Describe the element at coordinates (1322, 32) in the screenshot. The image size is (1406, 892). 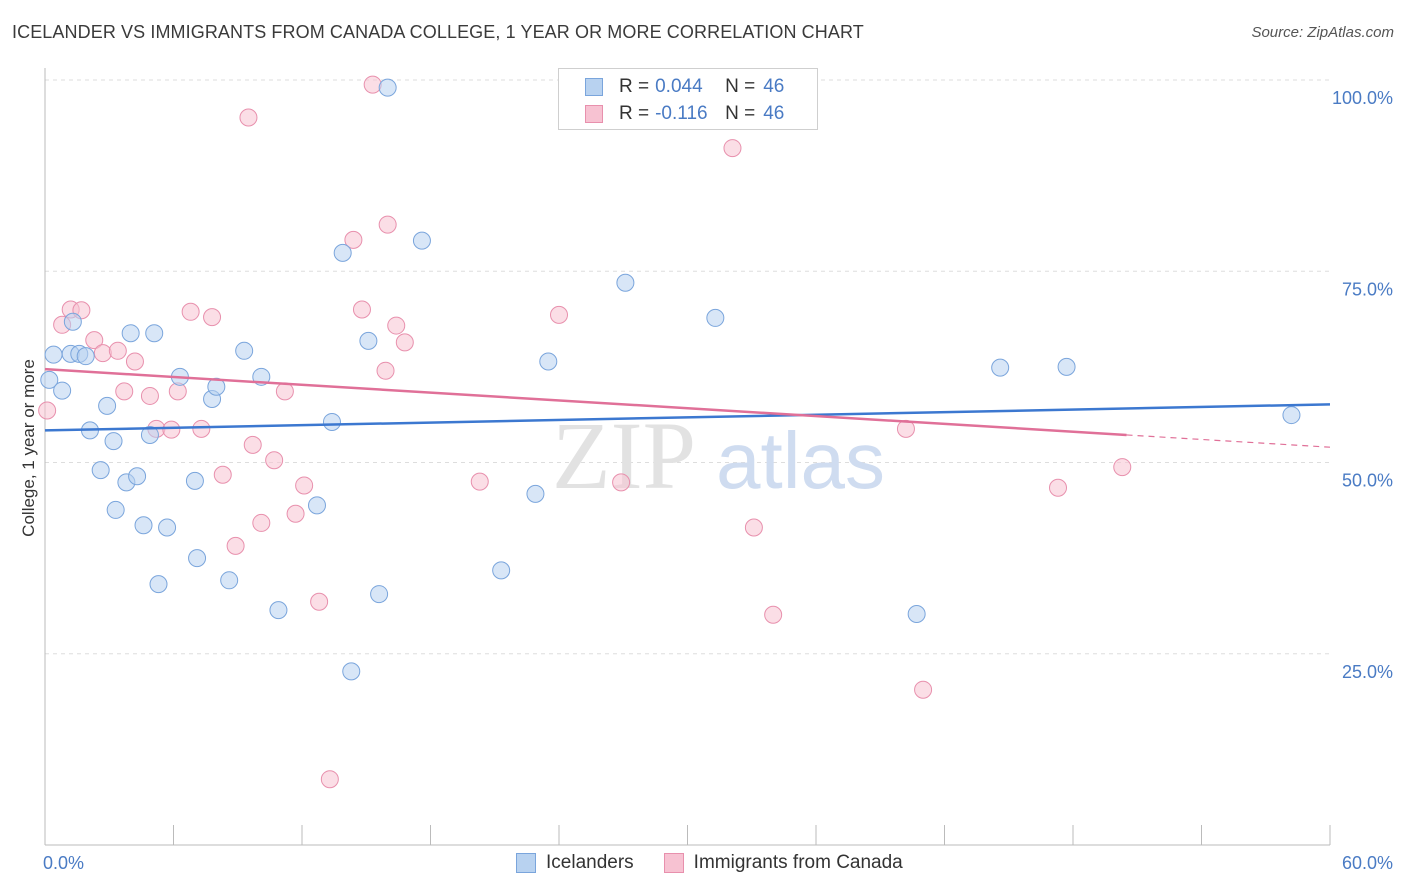
I see `source-note: Source: ZipAtlas.com` at that location.